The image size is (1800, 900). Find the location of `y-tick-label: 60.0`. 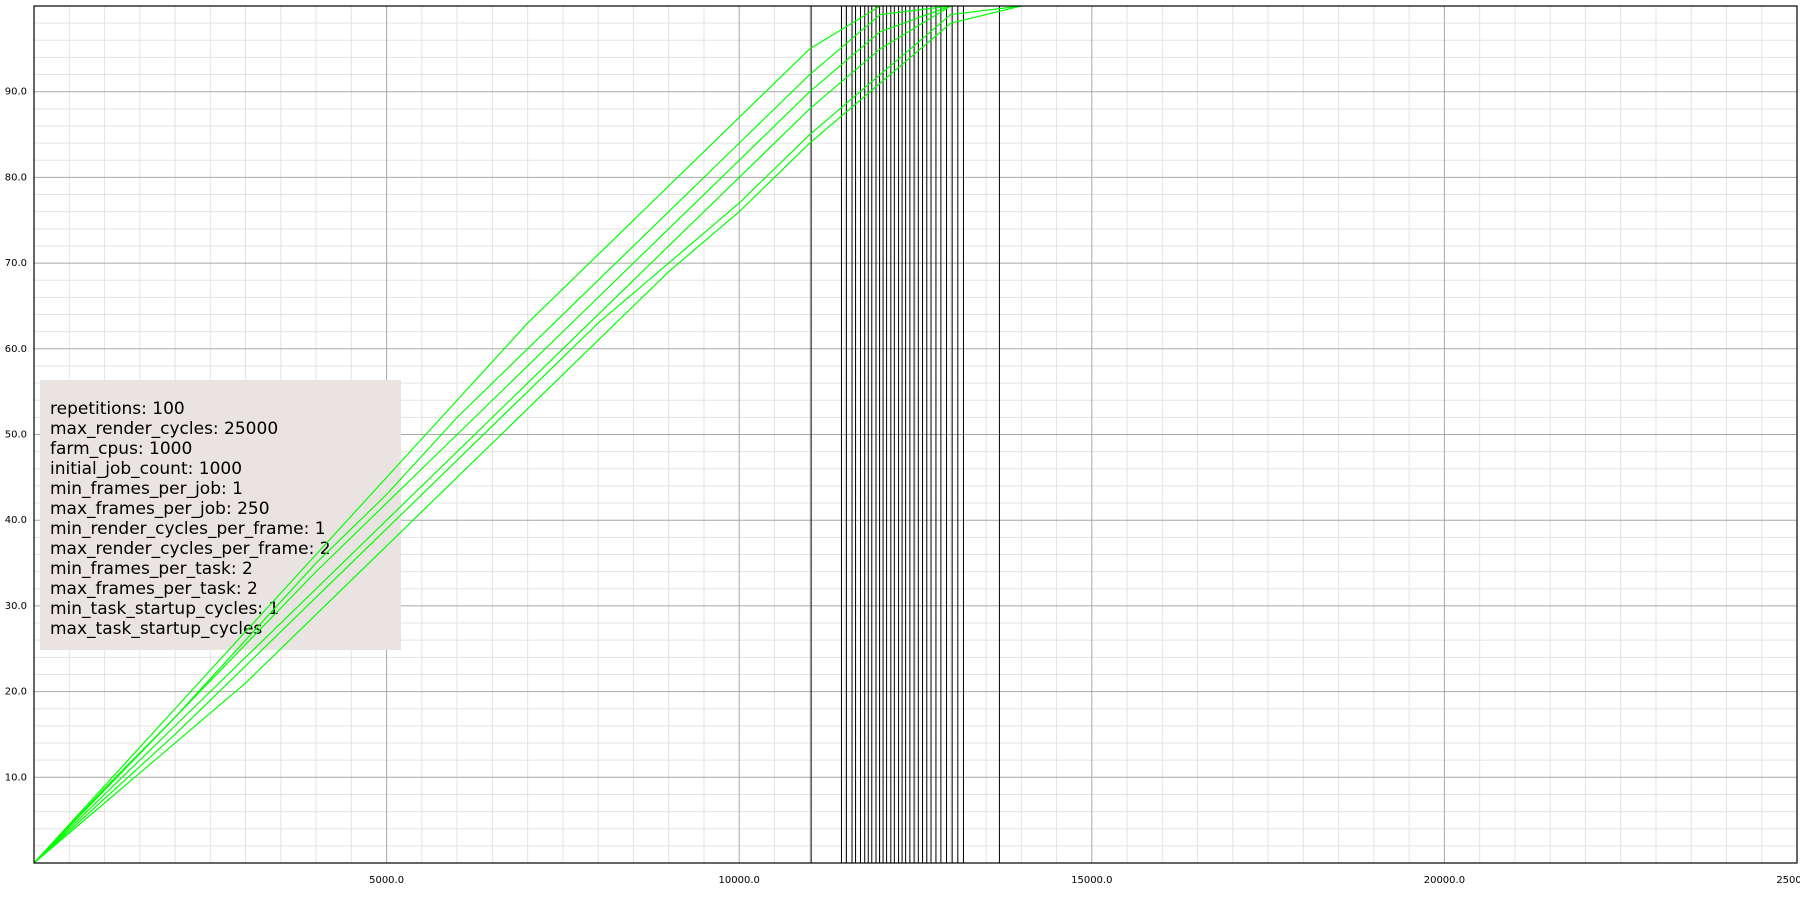

y-tick-label: 60.0 is located at coordinates (16, 349).